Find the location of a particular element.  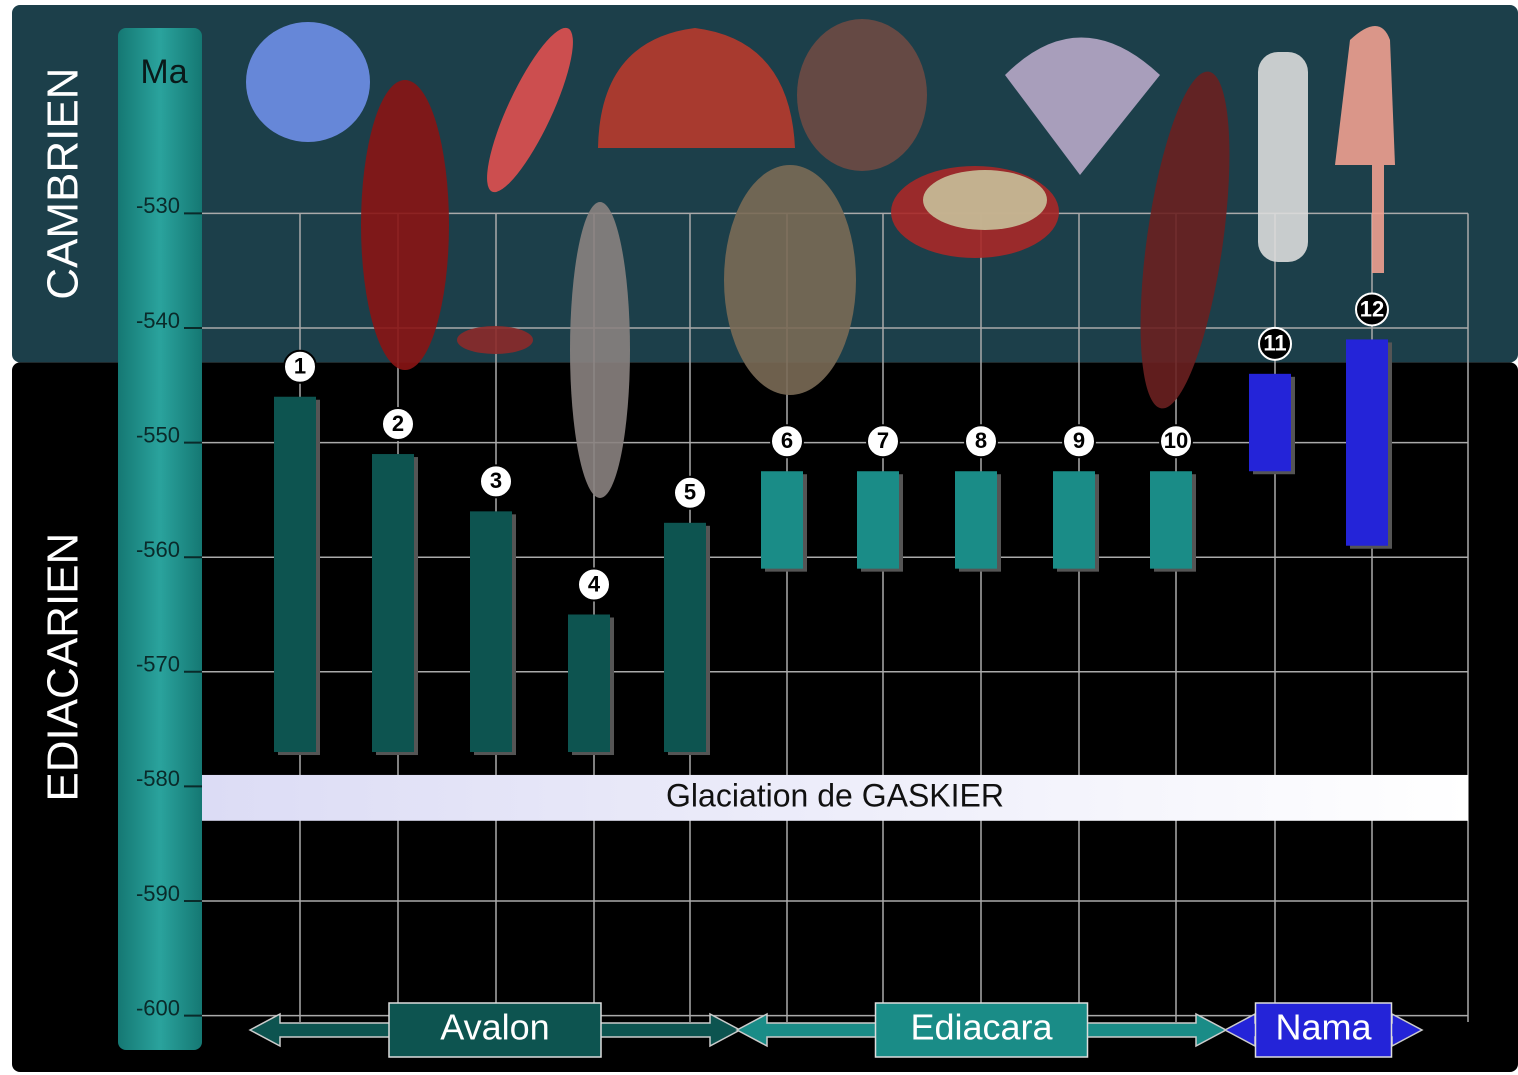

legend-label: Nama is located at coordinates (1323, 1027).